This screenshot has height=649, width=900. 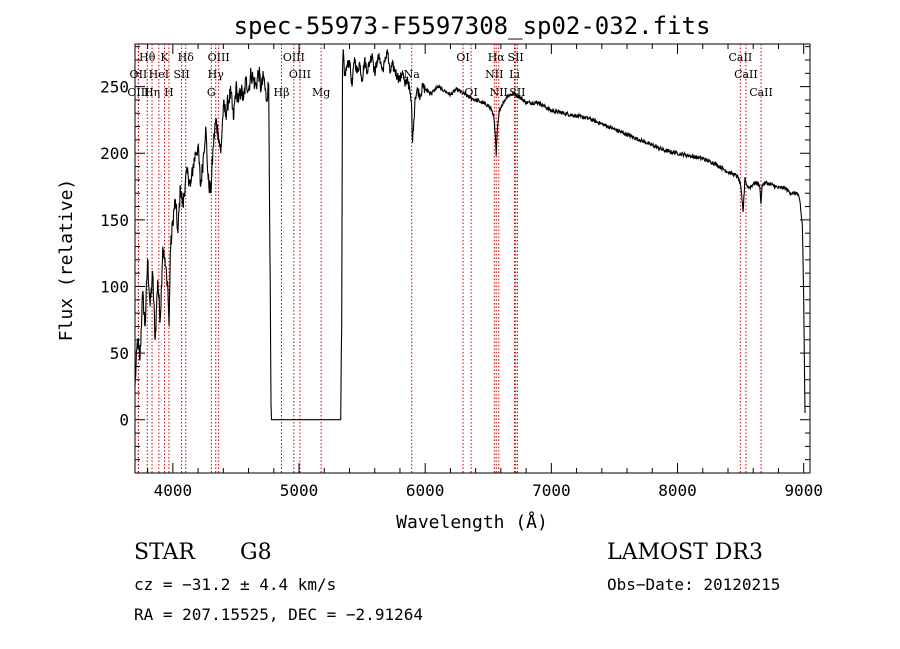 What do you see at coordinates (211, 92) in the screenshot?
I see `spectral-line-label: G` at bounding box center [211, 92].